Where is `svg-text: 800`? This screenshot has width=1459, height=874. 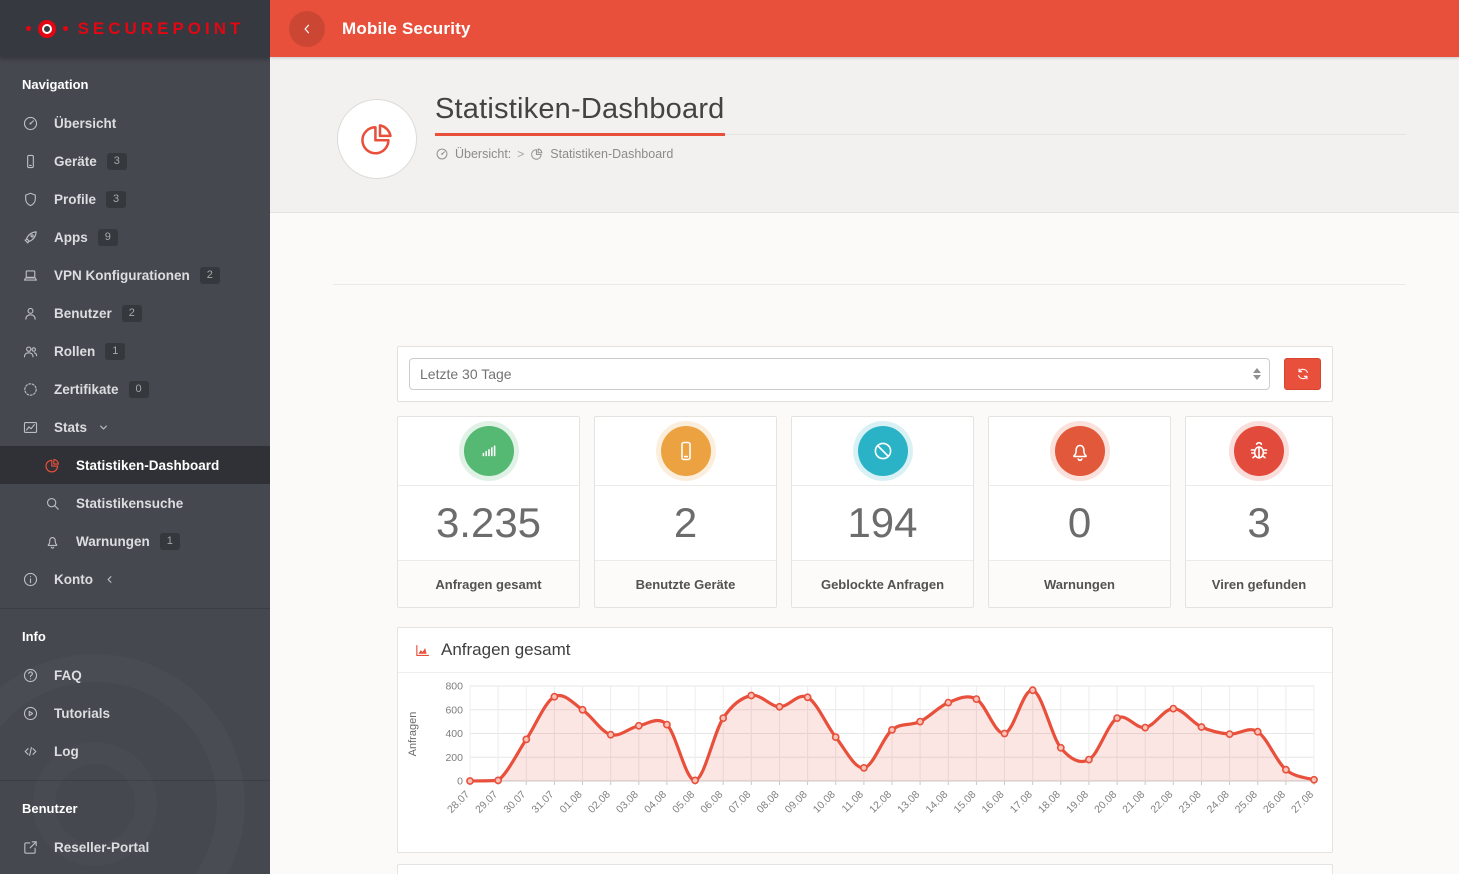 svg-text: 800 is located at coordinates (454, 687).